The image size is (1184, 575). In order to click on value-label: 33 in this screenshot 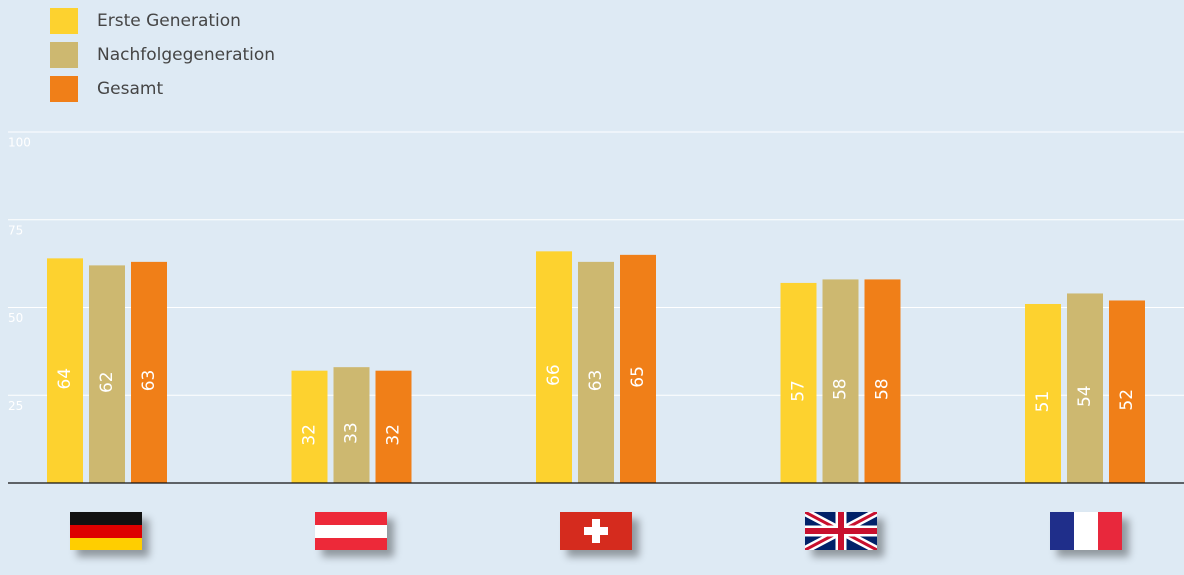, I will do `click(352, 433)`.